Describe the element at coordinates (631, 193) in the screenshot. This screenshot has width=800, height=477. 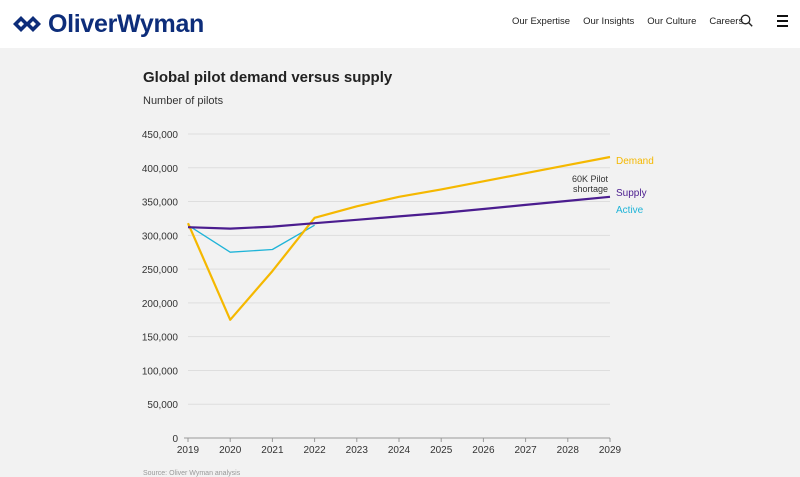
I see `series-label-supply: Supply` at that location.